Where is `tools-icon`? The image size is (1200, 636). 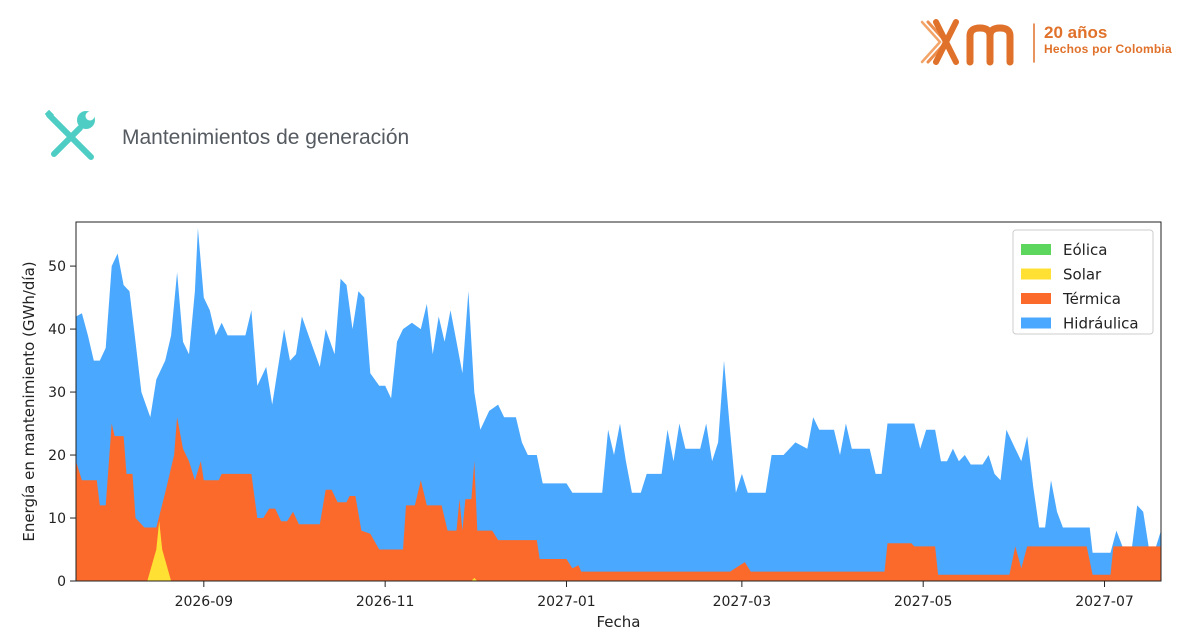 tools-icon is located at coordinates (69, 134).